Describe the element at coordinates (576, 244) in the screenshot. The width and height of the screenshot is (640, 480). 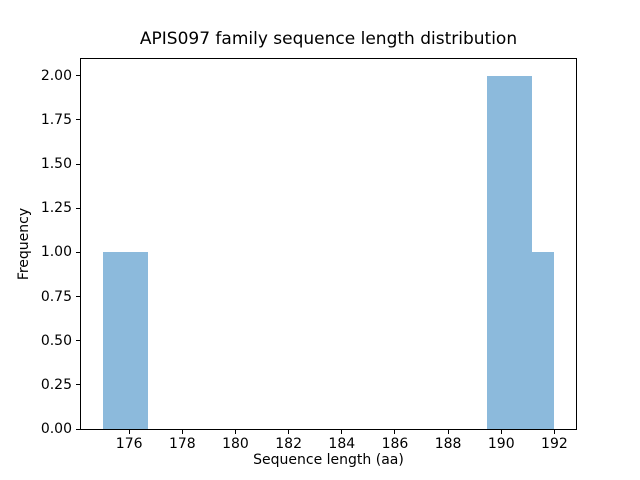
I see `right-spine` at that location.